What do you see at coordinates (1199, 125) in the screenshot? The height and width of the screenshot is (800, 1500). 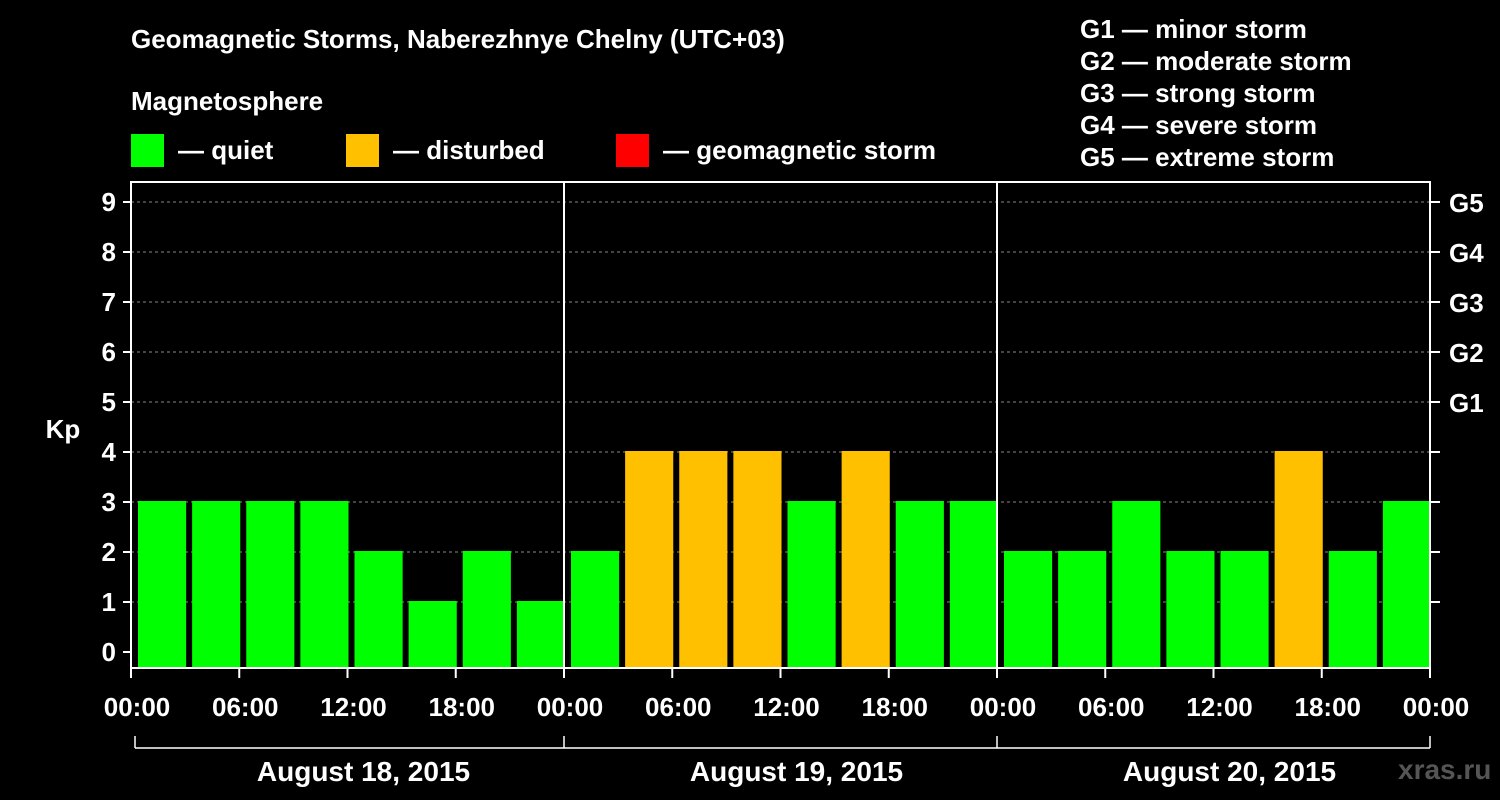 I see `storm-scale-g4: G4 — severe storm` at bounding box center [1199, 125].